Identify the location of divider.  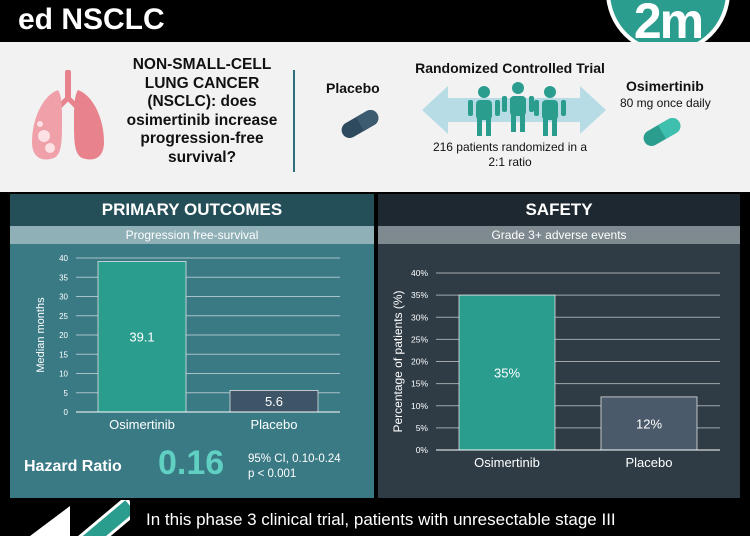
(294, 121).